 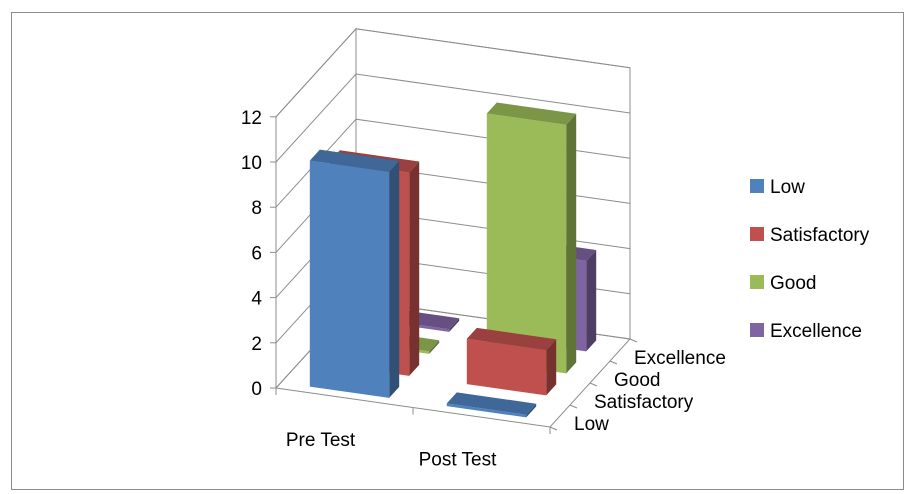 What do you see at coordinates (354, 273) in the screenshot?
I see `bar-low-pre-test` at bounding box center [354, 273].